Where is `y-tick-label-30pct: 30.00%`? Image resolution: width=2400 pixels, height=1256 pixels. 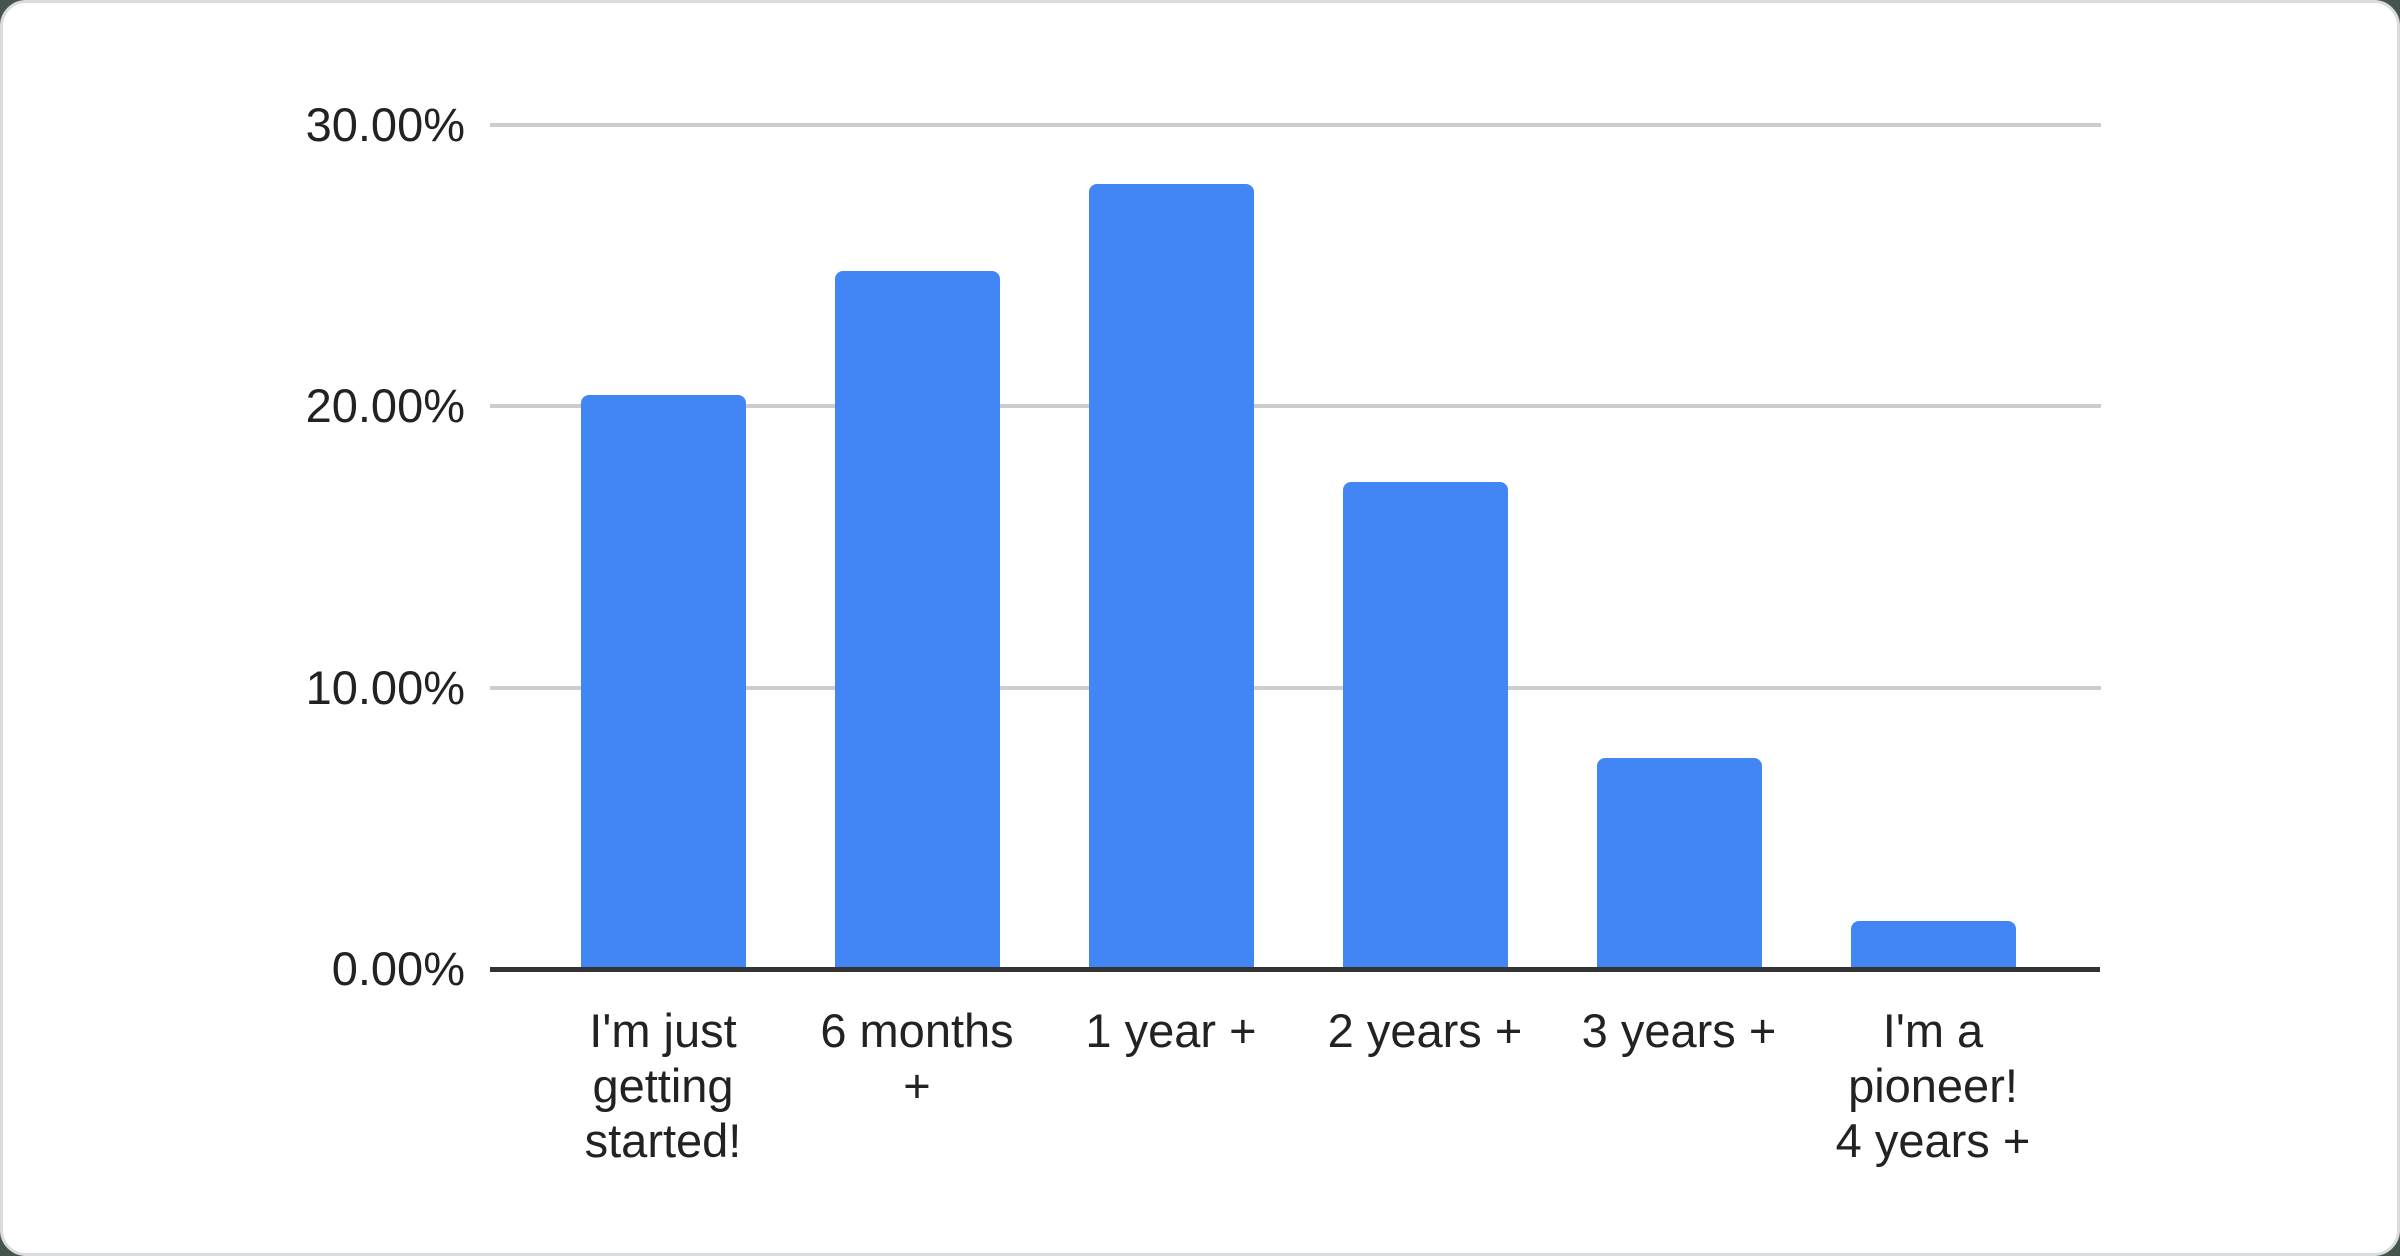 y-tick-label-30pct: 30.00% is located at coordinates (385, 124).